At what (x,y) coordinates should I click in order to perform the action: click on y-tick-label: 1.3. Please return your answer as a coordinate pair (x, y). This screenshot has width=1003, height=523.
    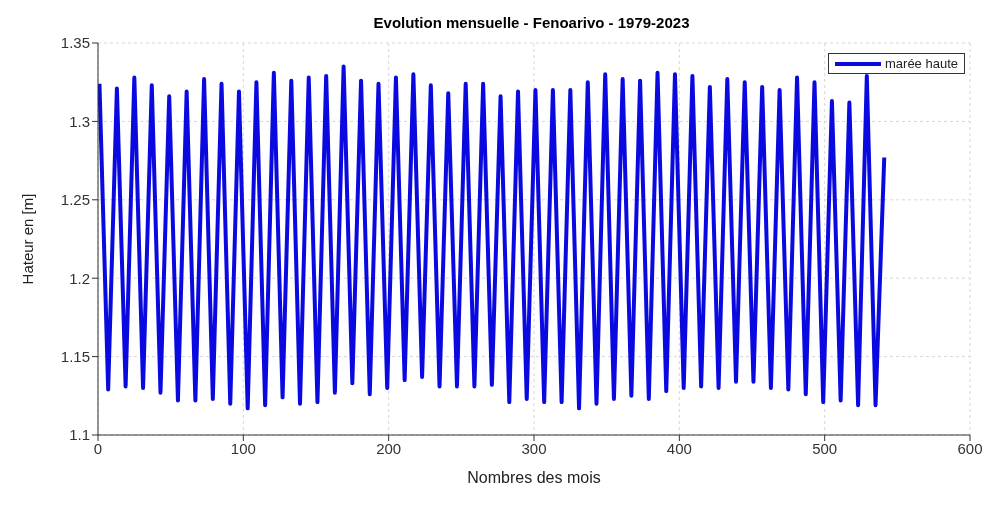
    Looking at the image, I should click on (79, 121).